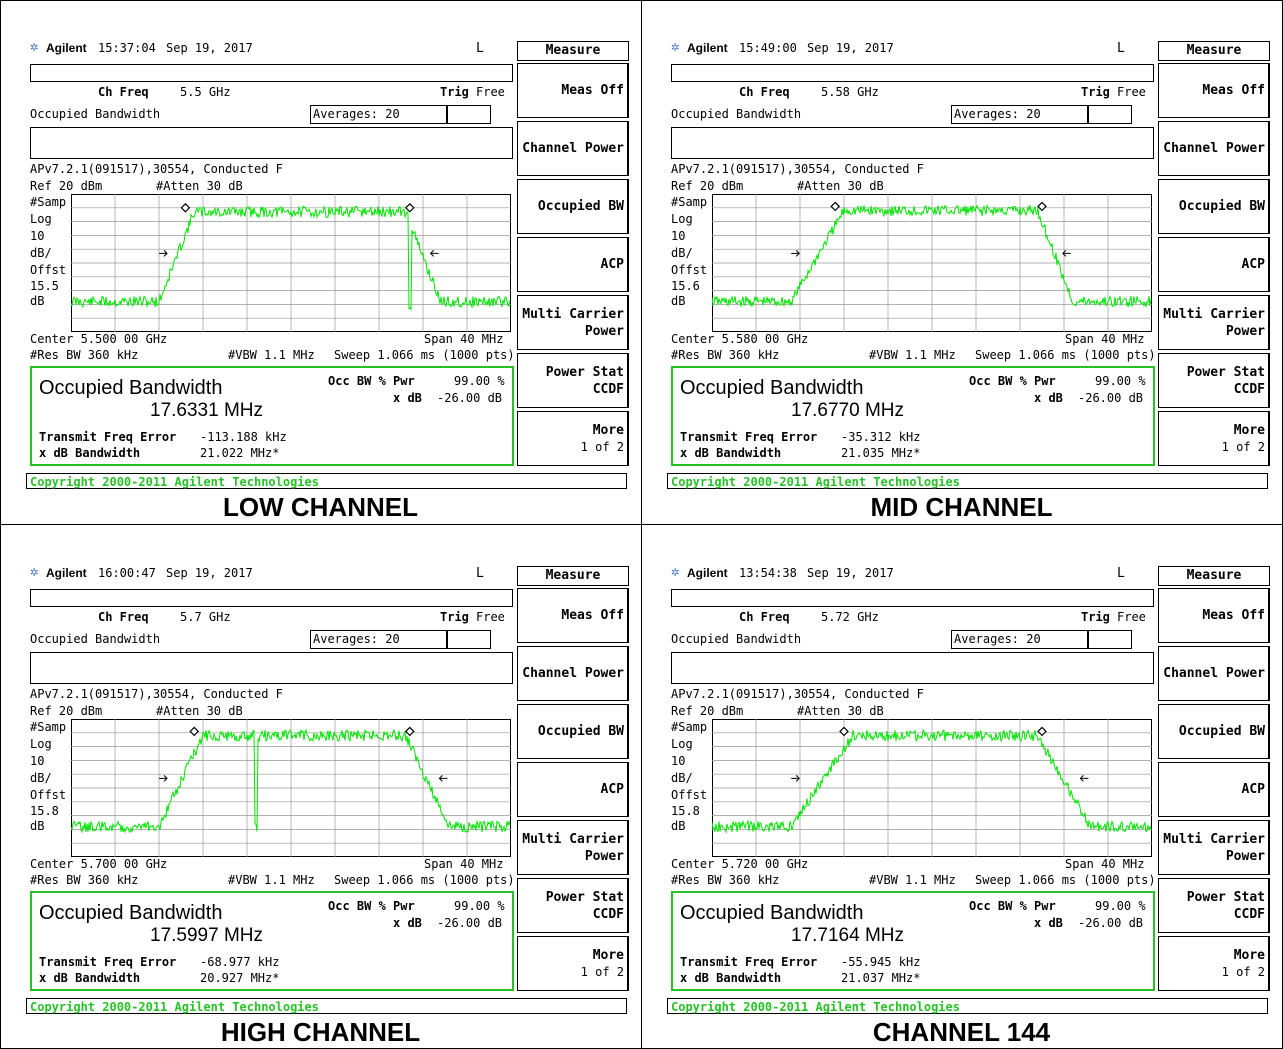  What do you see at coordinates (689, 270) in the screenshot?
I see `offset-label: Offst` at bounding box center [689, 270].